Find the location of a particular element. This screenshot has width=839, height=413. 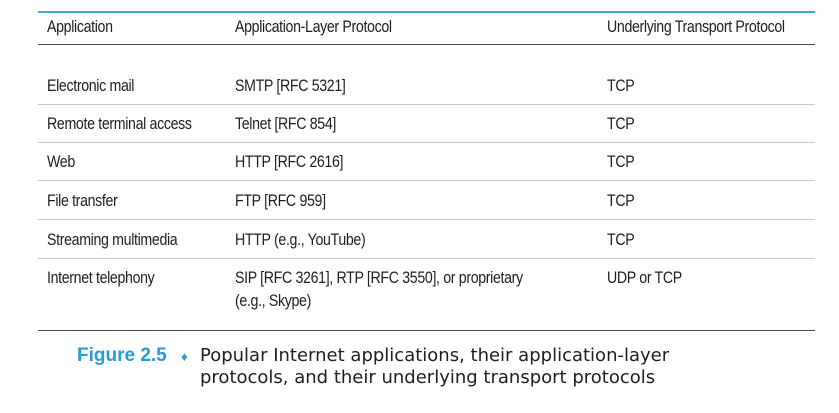

row-protocol: FTP [RFC 959] is located at coordinates (280, 201).